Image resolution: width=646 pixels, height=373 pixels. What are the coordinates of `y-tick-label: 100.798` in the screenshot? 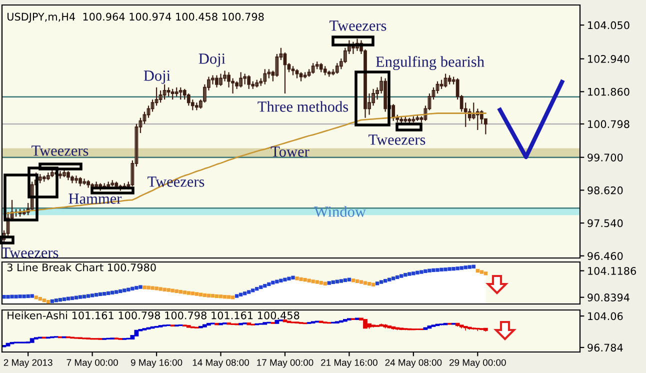 It's located at (609, 124).